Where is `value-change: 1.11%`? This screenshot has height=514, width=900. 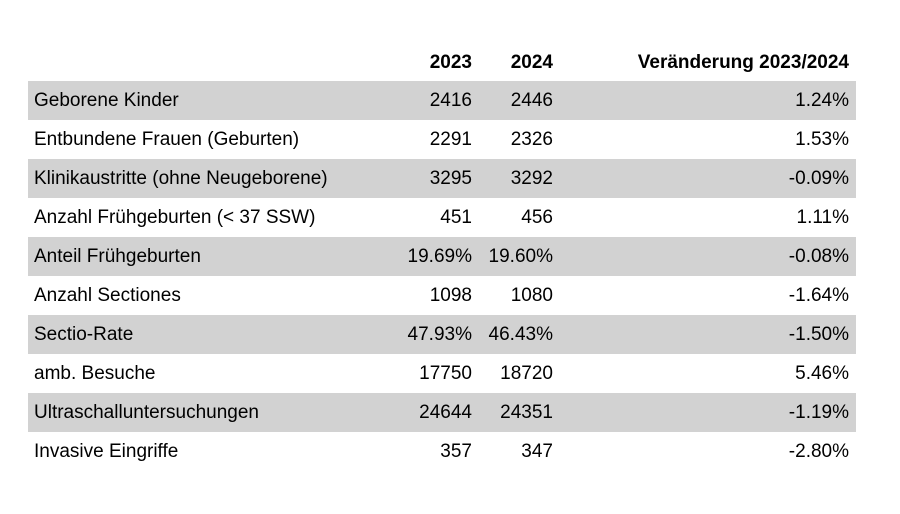
value-change: 1.11% is located at coordinates (822, 217).